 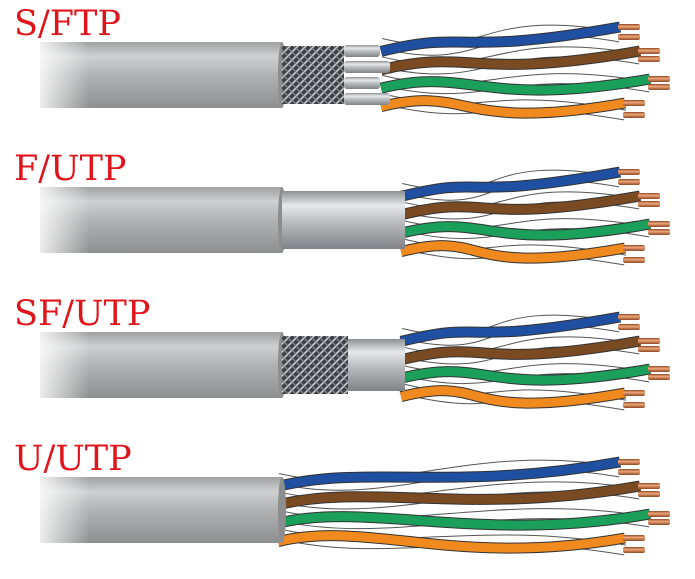 I want to click on cable-sfutp-label: SF/UTP, so click(x=82, y=314).